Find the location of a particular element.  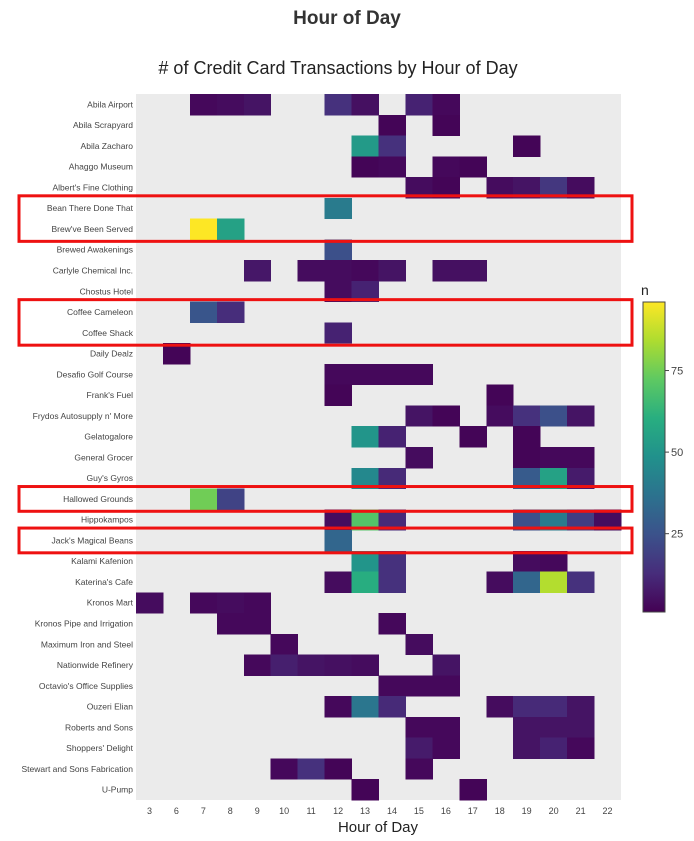

y-tick-guy-s-gyros: Guy's Gyros is located at coordinates (110, 478).